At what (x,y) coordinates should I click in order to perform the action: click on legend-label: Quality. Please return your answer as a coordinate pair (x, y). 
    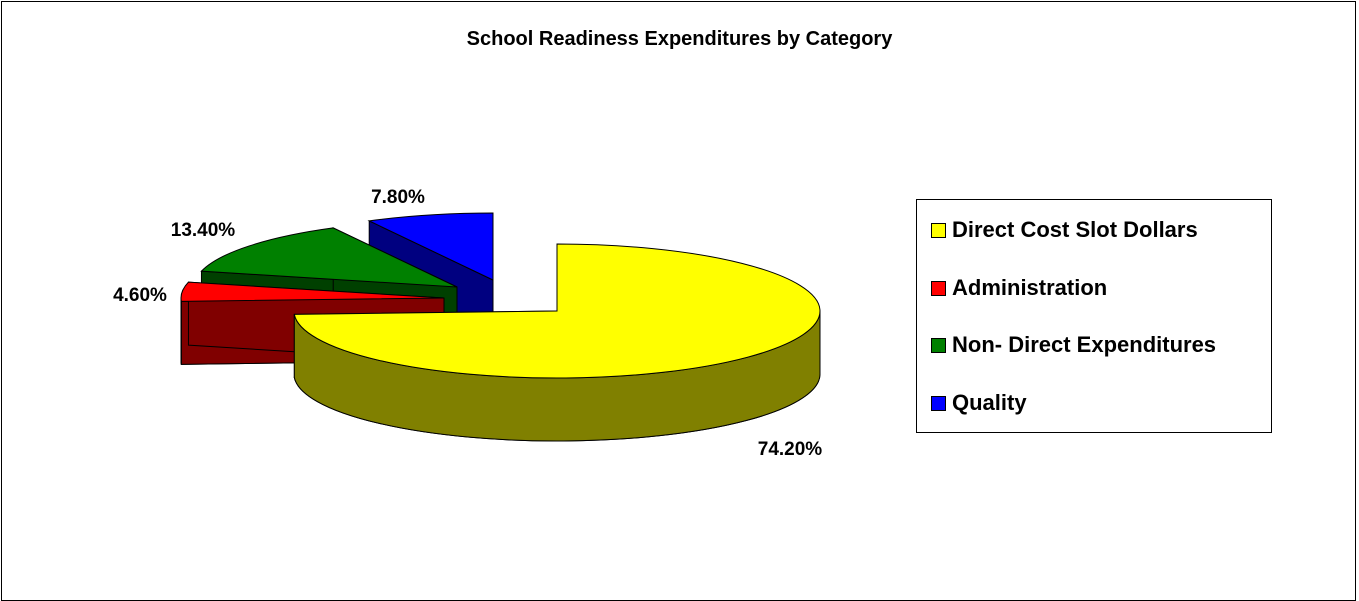
    Looking at the image, I should click on (989, 402).